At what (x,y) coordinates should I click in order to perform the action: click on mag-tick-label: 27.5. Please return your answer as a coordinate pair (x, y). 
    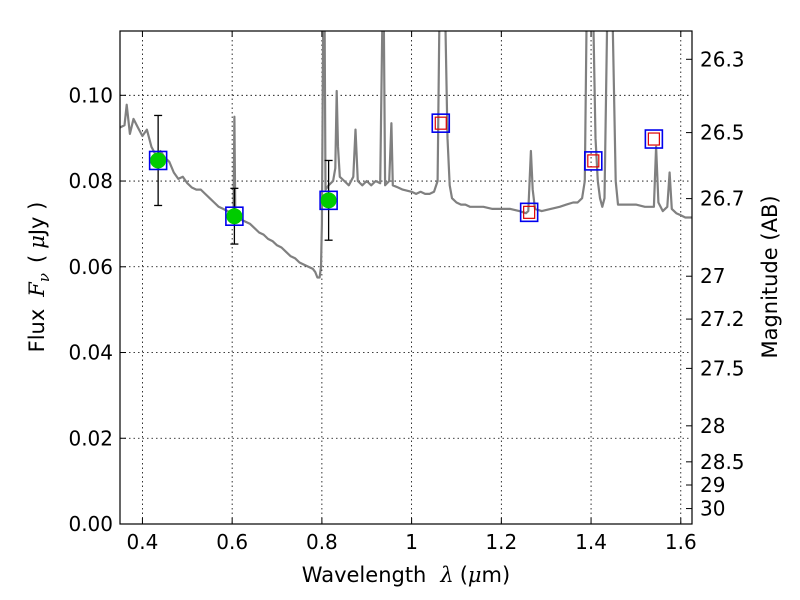
    Looking at the image, I should click on (722, 368).